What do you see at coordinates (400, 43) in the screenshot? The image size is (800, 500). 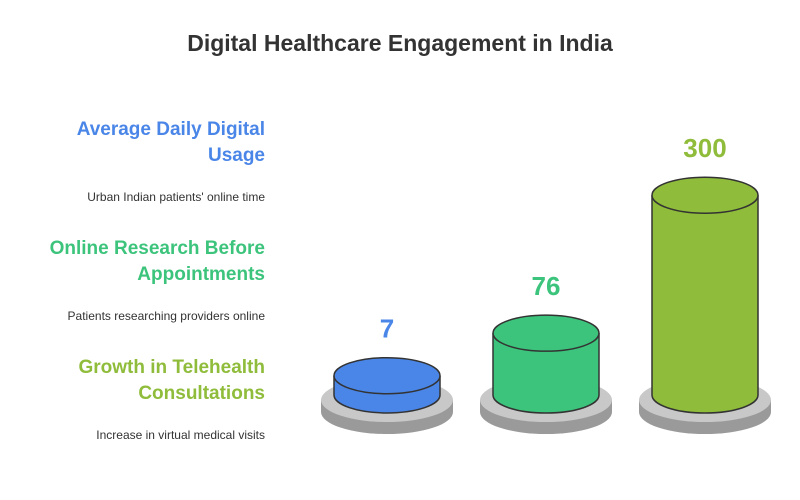 I see `chart-title: Digital Healthcare Engagement in India` at bounding box center [400, 43].